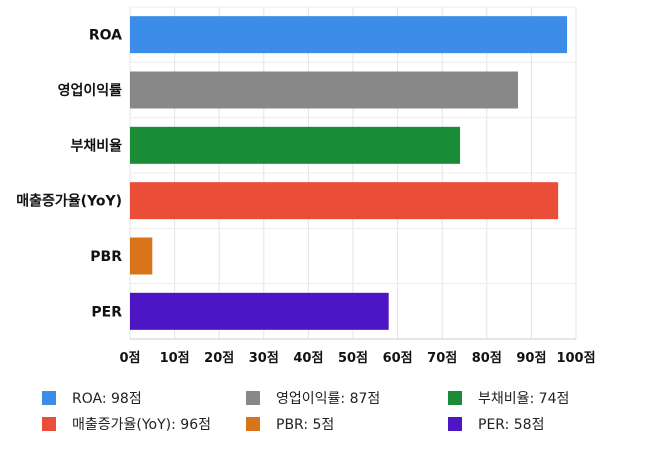  I want to click on legend-label: ROA: 98점, so click(107, 399).